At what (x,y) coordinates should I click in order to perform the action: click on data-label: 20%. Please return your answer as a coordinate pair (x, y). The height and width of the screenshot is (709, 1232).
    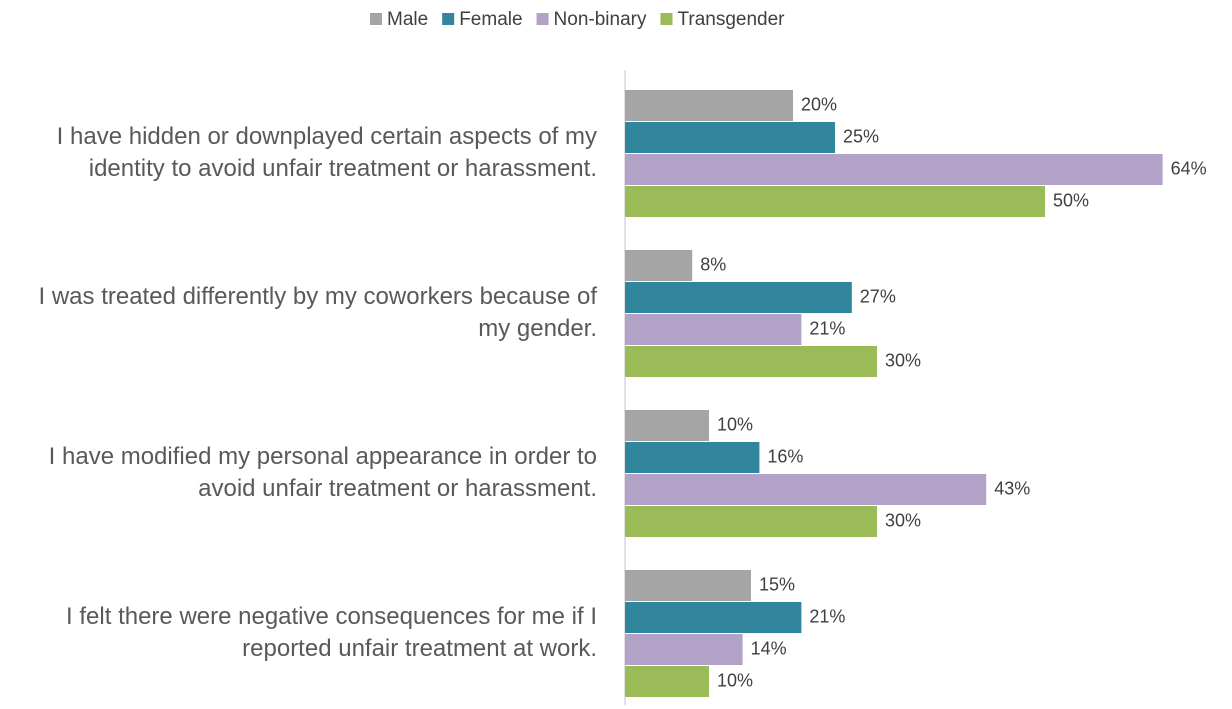
    Looking at the image, I should click on (819, 104).